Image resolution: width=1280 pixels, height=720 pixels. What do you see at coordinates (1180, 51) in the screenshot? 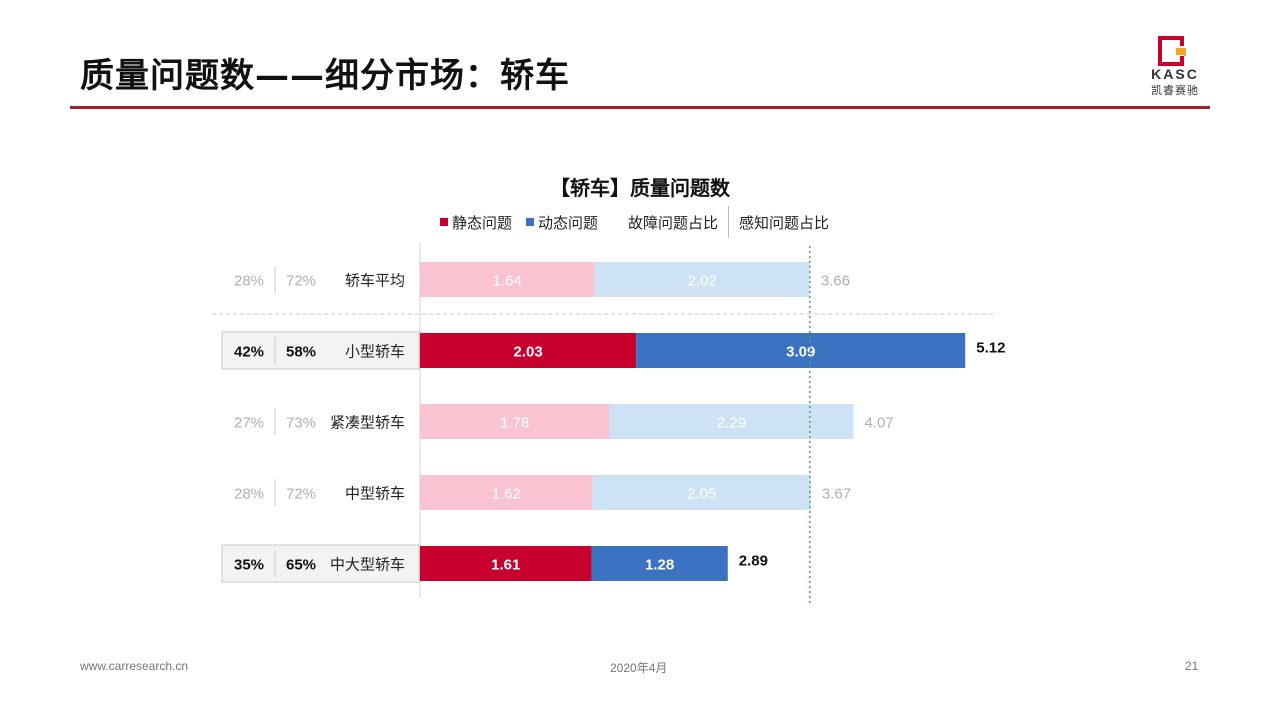
I see `logo-mark-orange-small` at bounding box center [1180, 51].